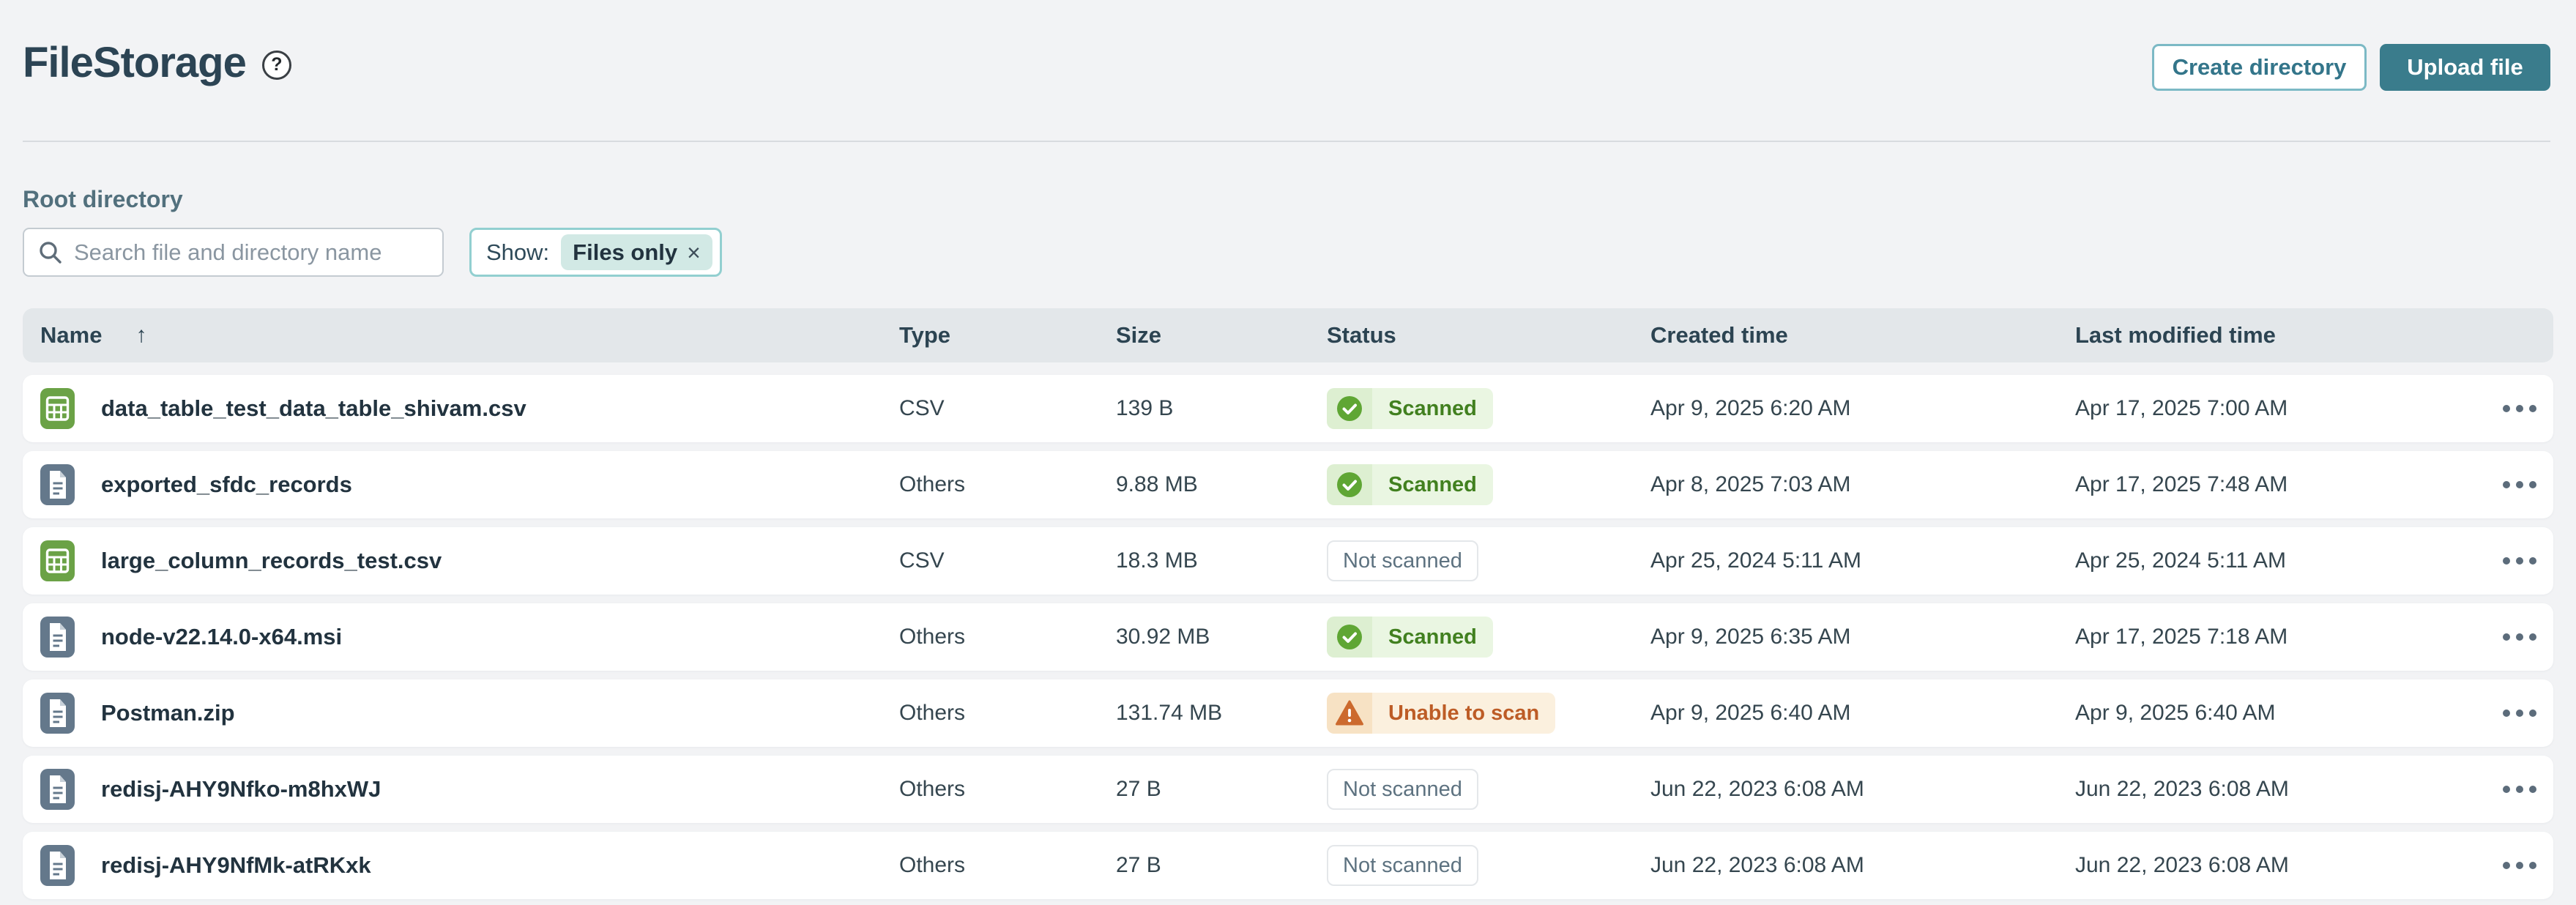 The width and height of the screenshot is (2576, 905). What do you see at coordinates (1361, 335) in the screenshot?
I see `column-header-status: Status` at bounding box center [1361, 335].